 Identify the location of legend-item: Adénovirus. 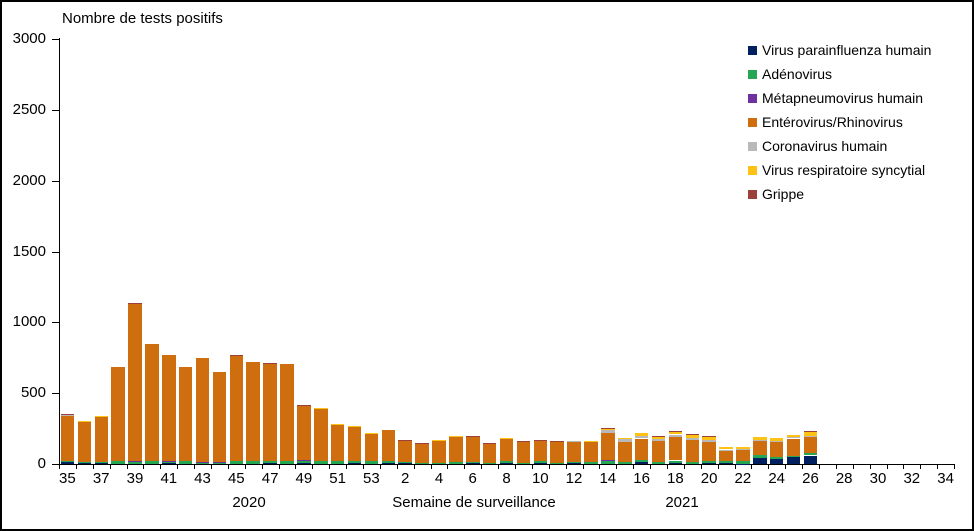
(839, 74).